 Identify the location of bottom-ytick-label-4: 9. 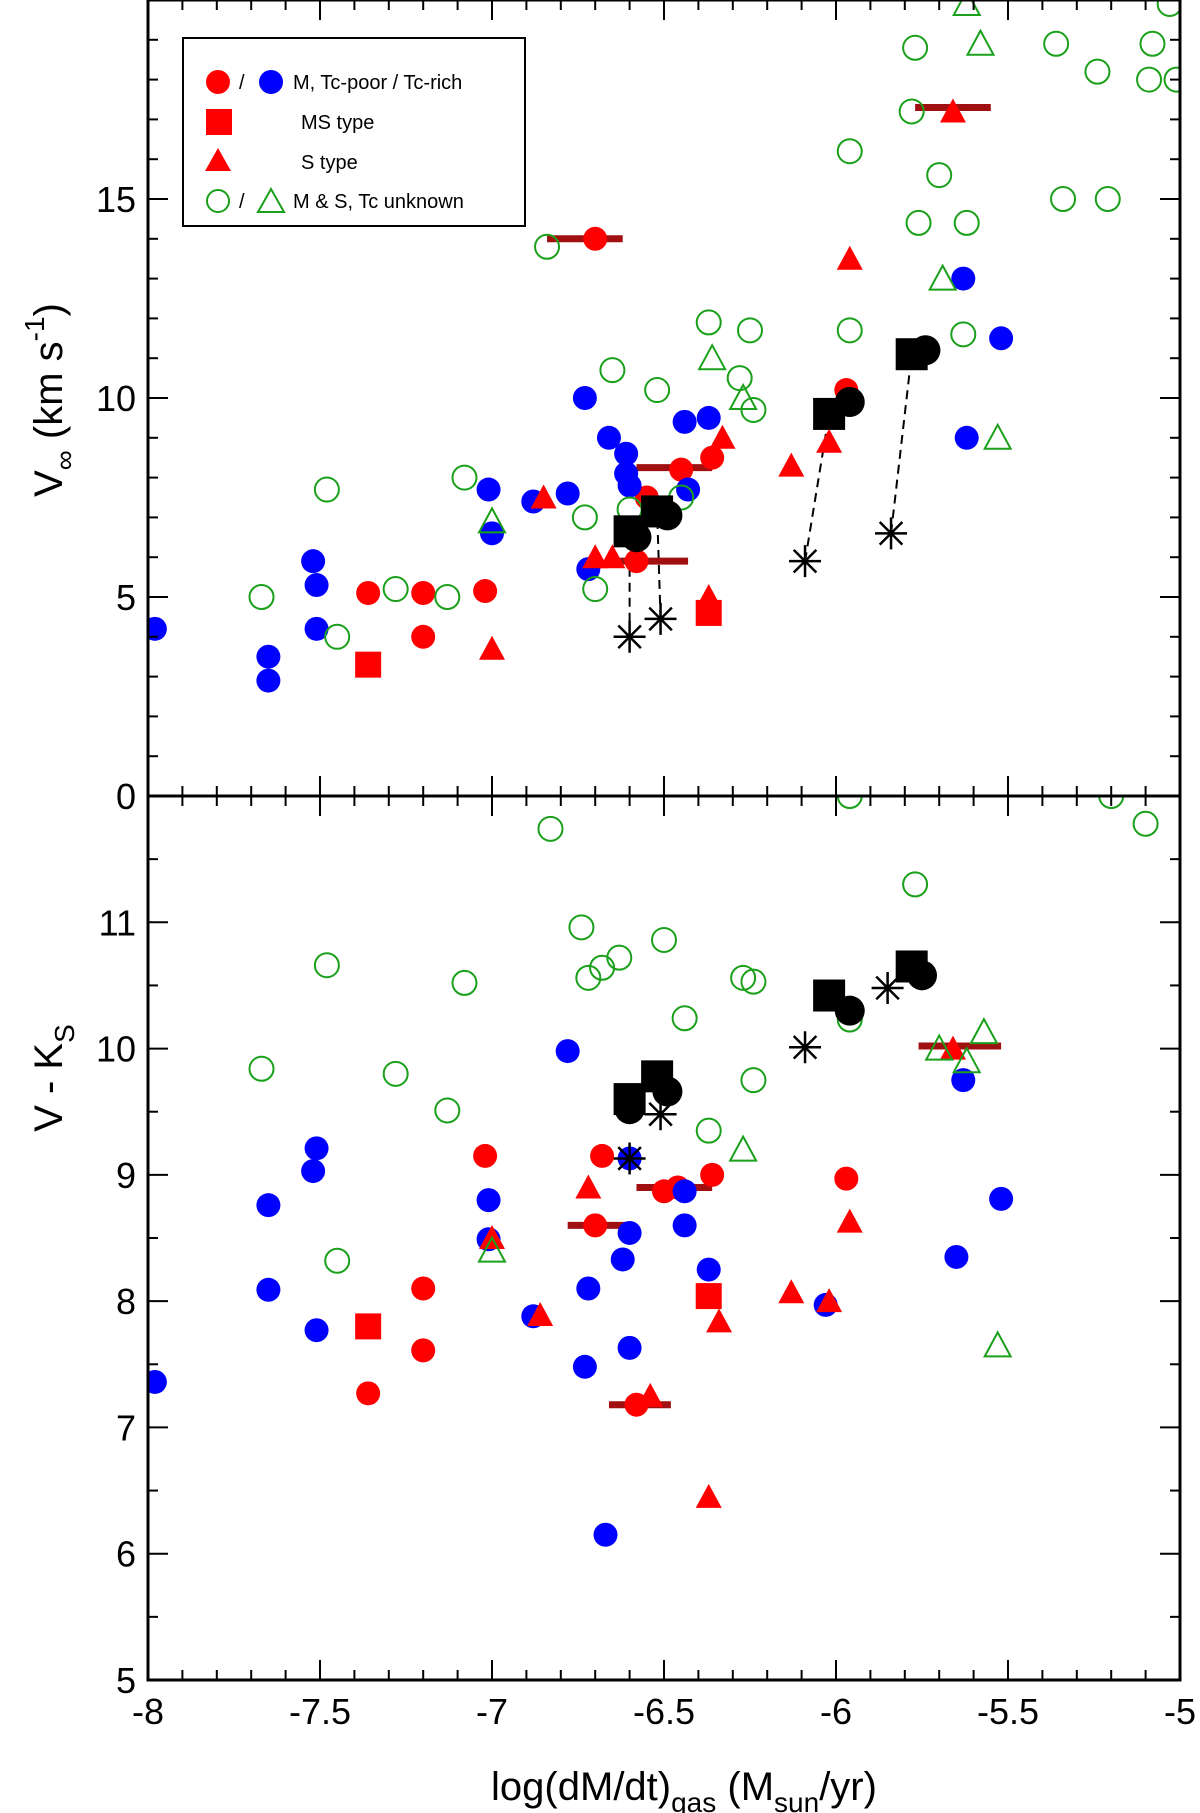
(126, 1175).